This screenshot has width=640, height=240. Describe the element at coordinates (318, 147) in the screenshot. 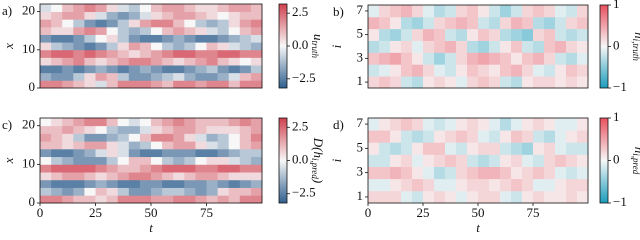

I see `label-part: D(h` at that location.